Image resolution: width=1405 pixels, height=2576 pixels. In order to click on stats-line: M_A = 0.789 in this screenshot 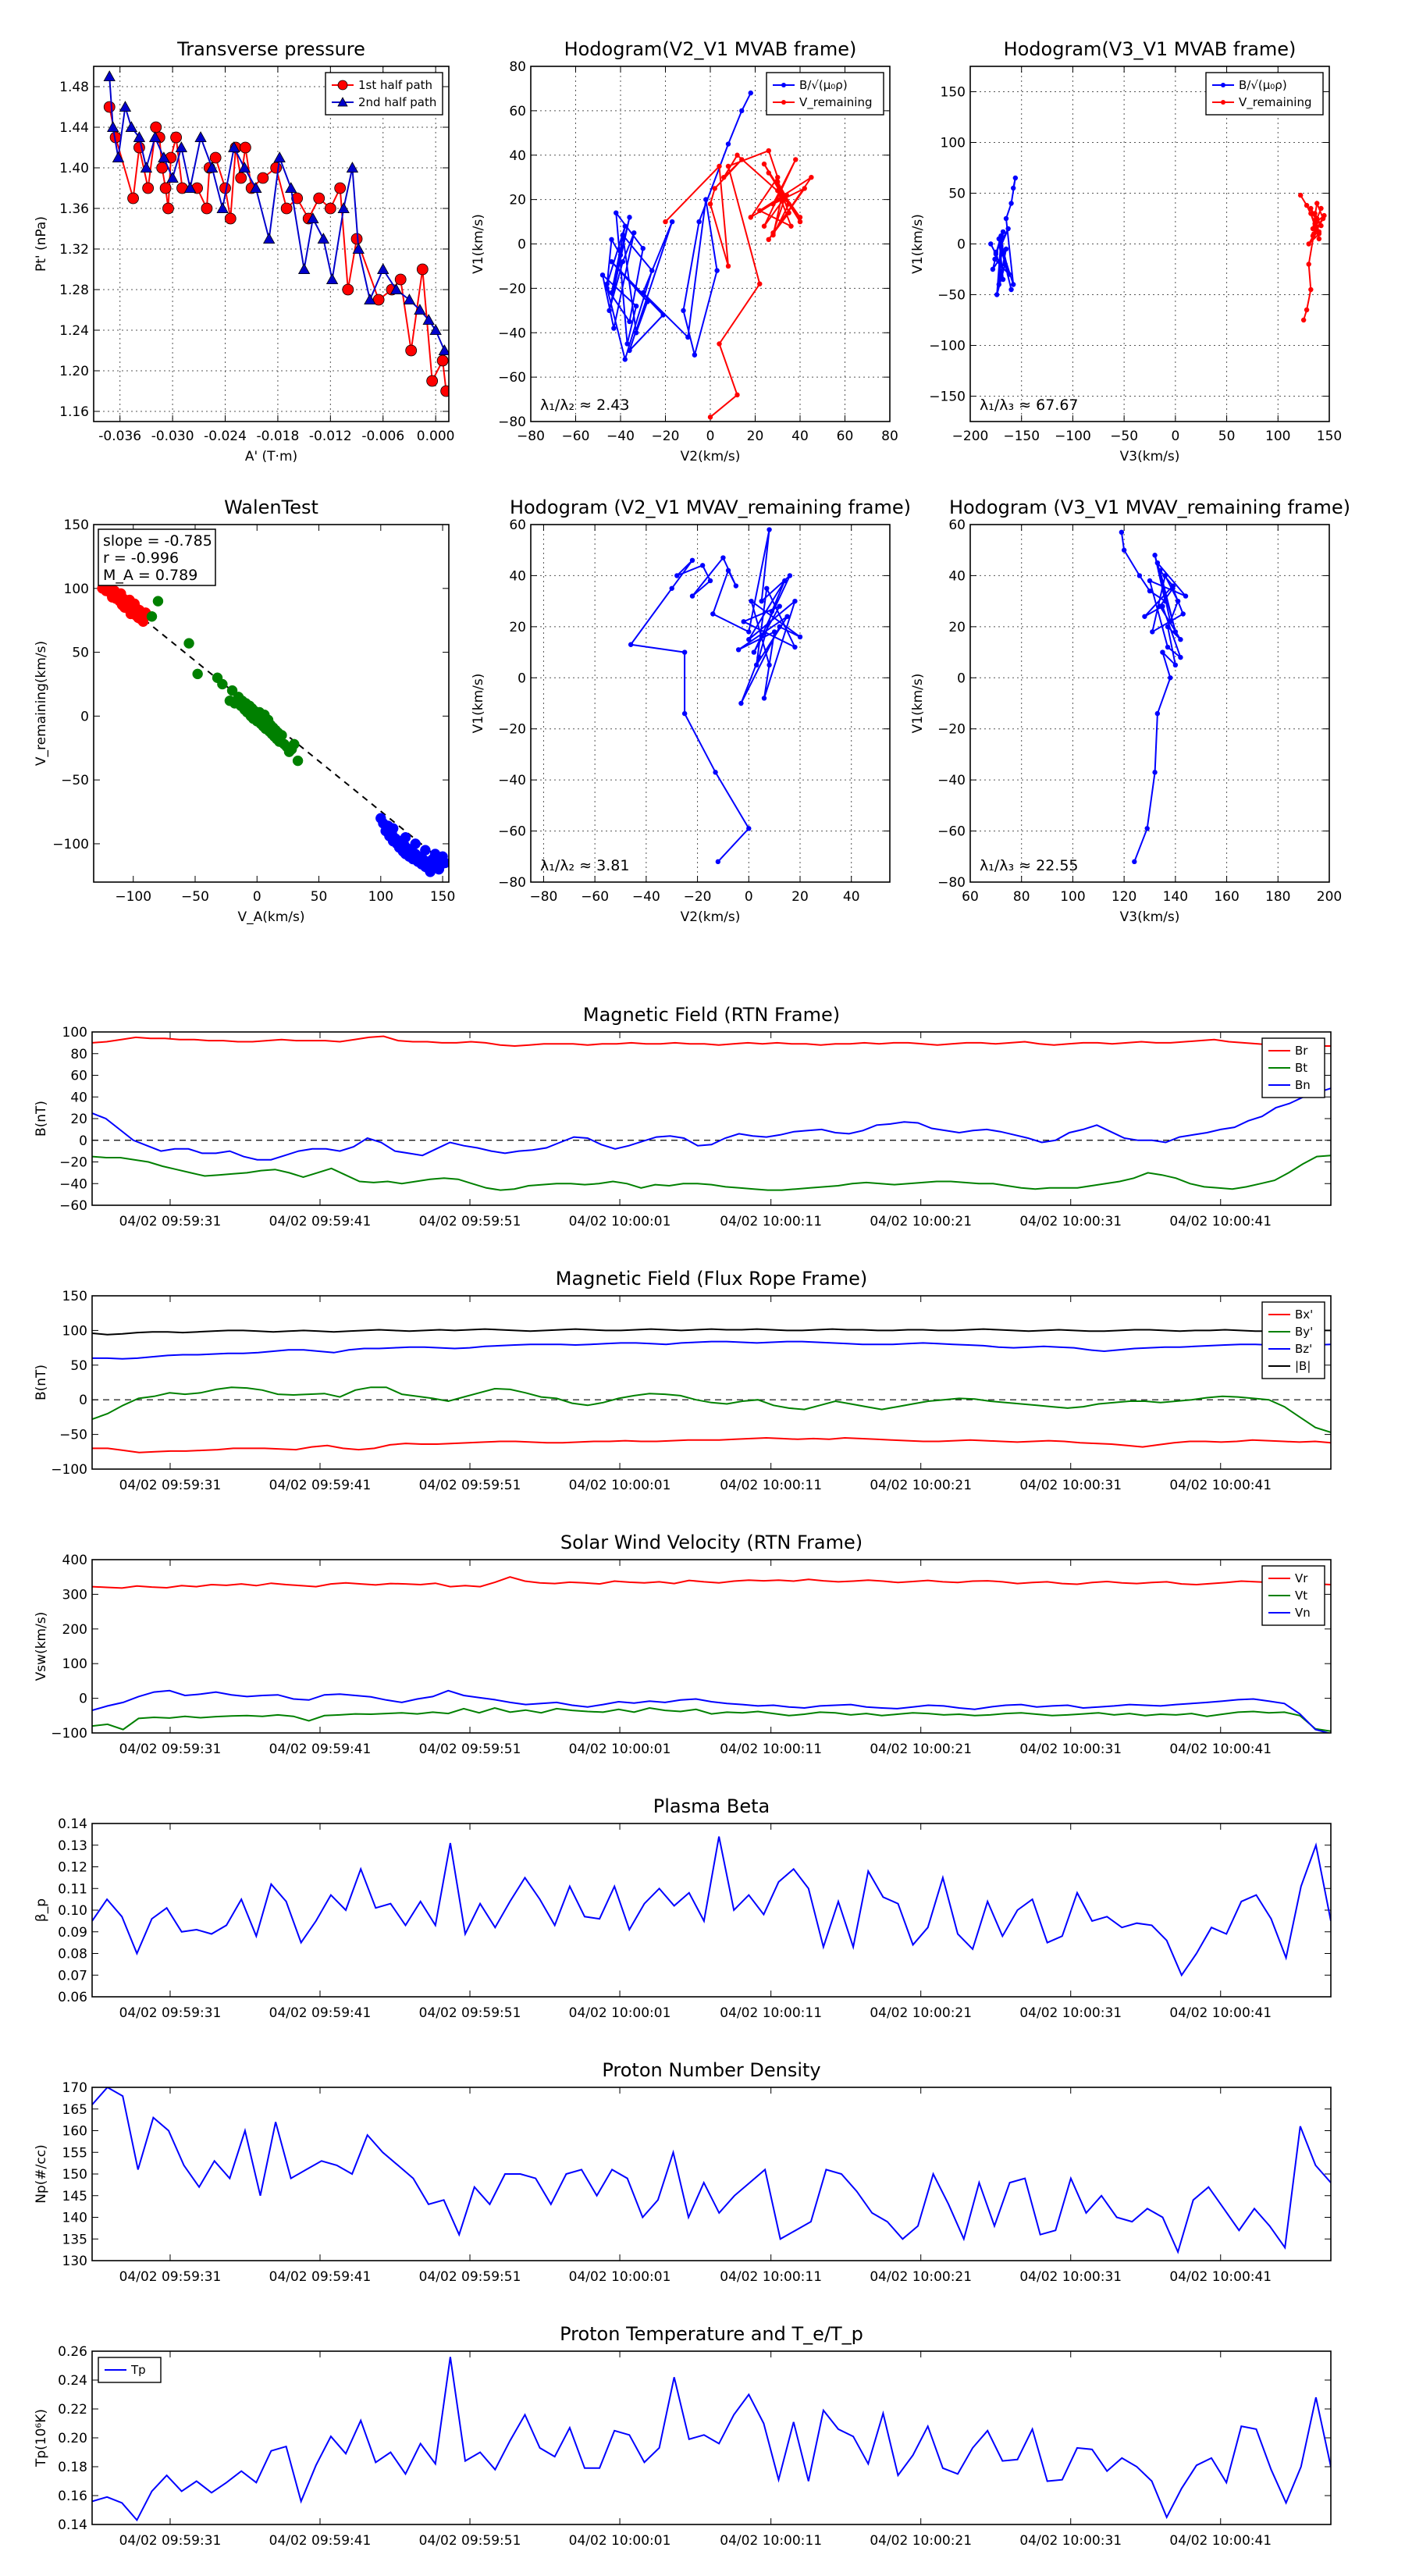, I will do `click(150, 575)`.